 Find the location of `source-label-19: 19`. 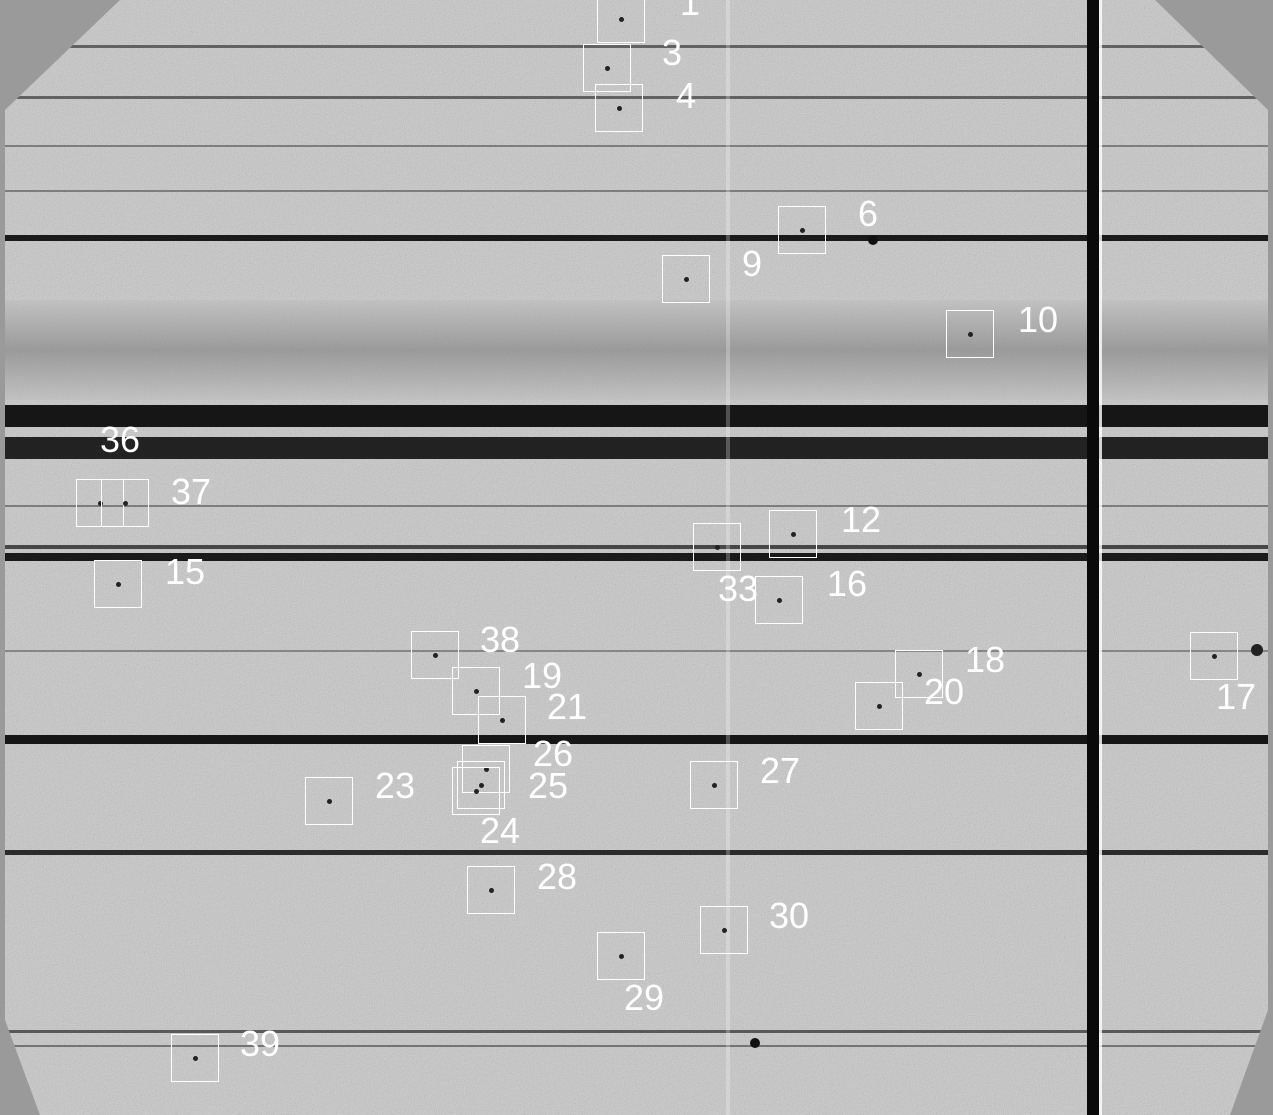

source-label-19: 19 is located at coordinates (542, 675).